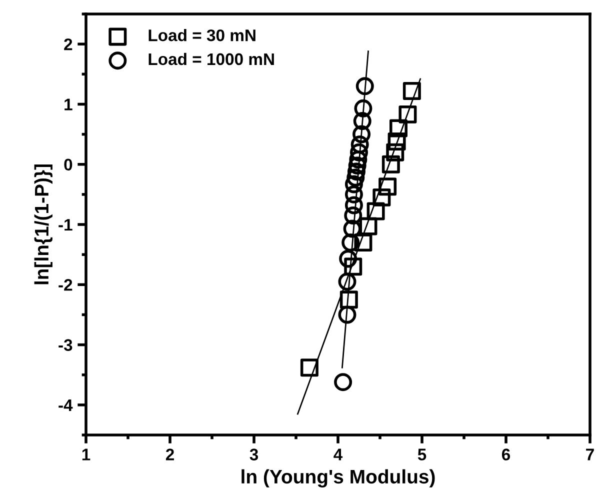 Image resolution: width=601 pixels, height=497 pixels. I want to click on y-tick-label: -1, so click(65, 225).